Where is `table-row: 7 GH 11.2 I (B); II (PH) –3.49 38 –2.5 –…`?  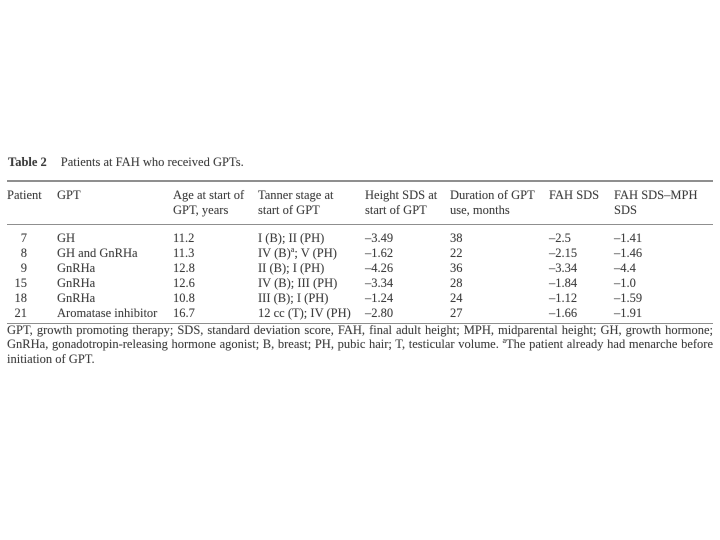 table-row: 7 GH 11.2 I (B); II (PH) –3.49 38 –2.5 –… is located at coordinates (360, 235).